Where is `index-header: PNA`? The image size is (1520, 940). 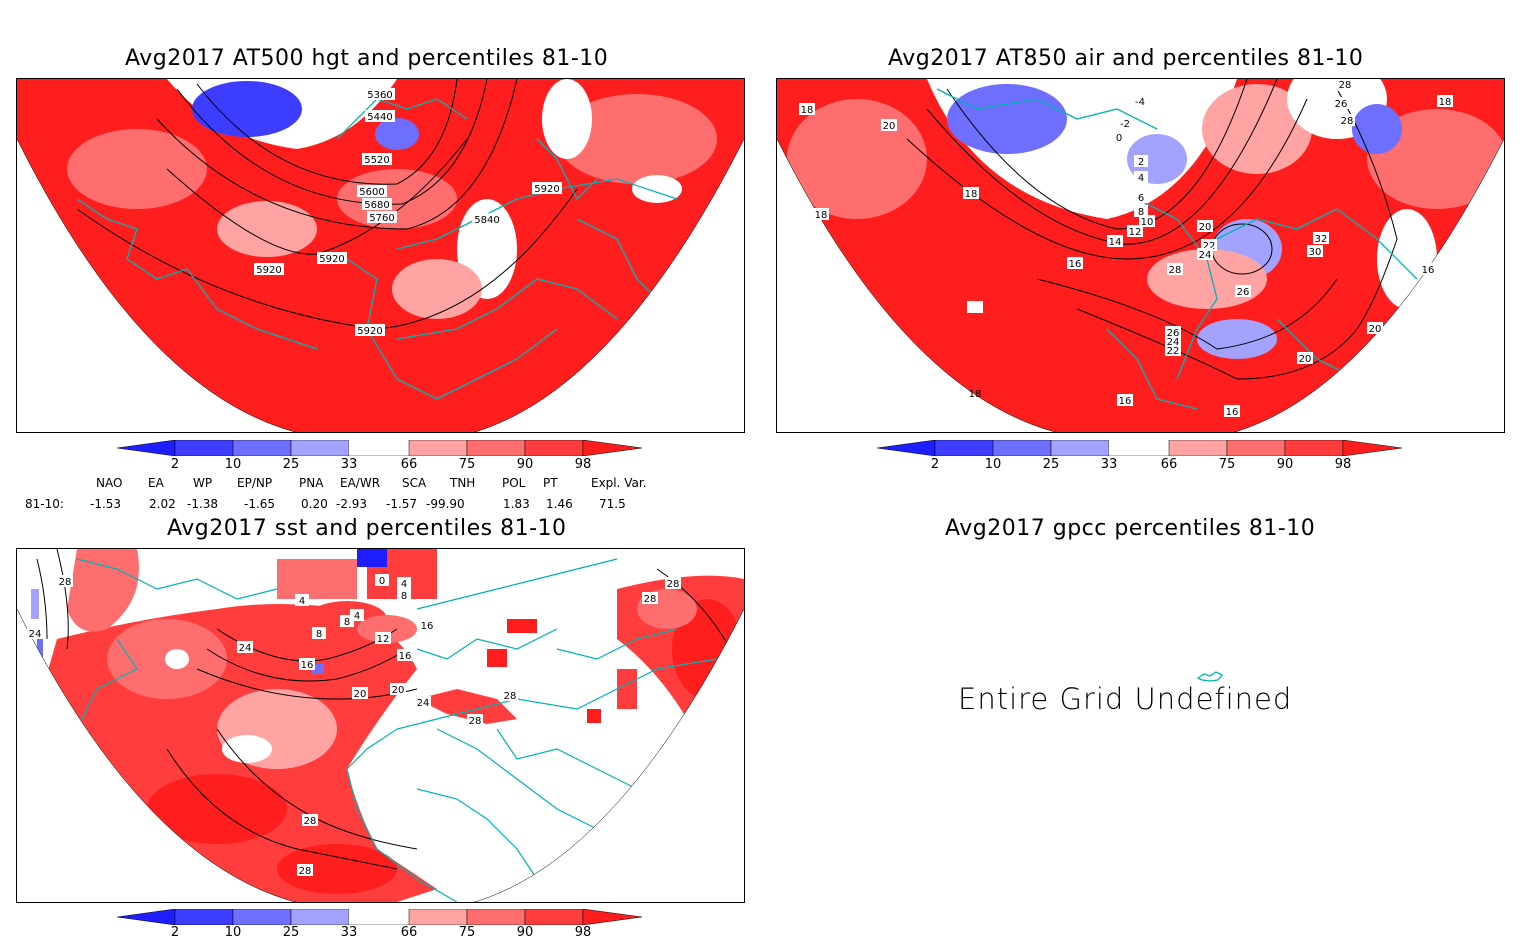 index-header: PNA is located at coordinates (311, 483).